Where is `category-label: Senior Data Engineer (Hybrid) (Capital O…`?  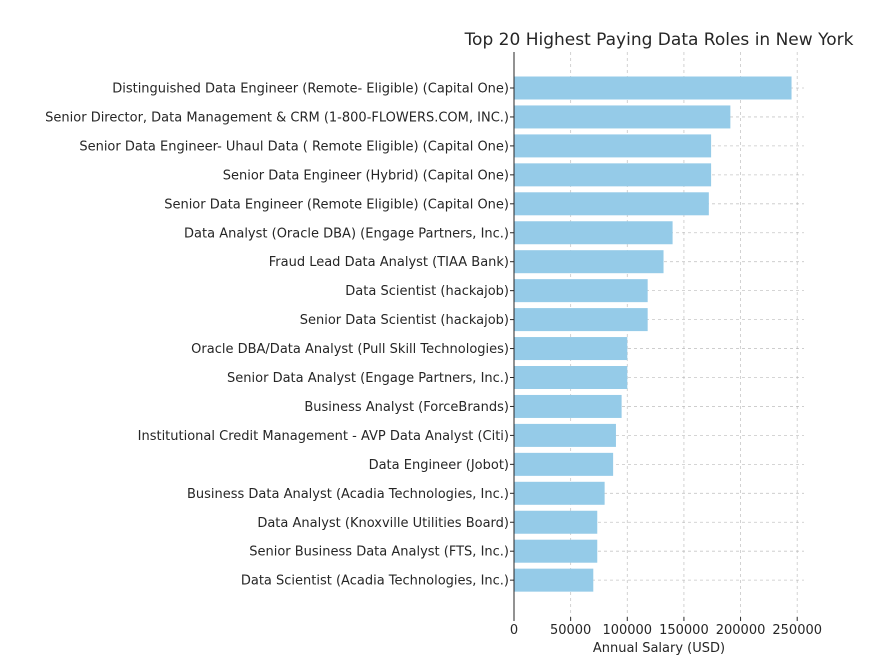
category-label: Senior Data Engineer (Hybrid) (Capital O… is located at coordinates (366, 175).